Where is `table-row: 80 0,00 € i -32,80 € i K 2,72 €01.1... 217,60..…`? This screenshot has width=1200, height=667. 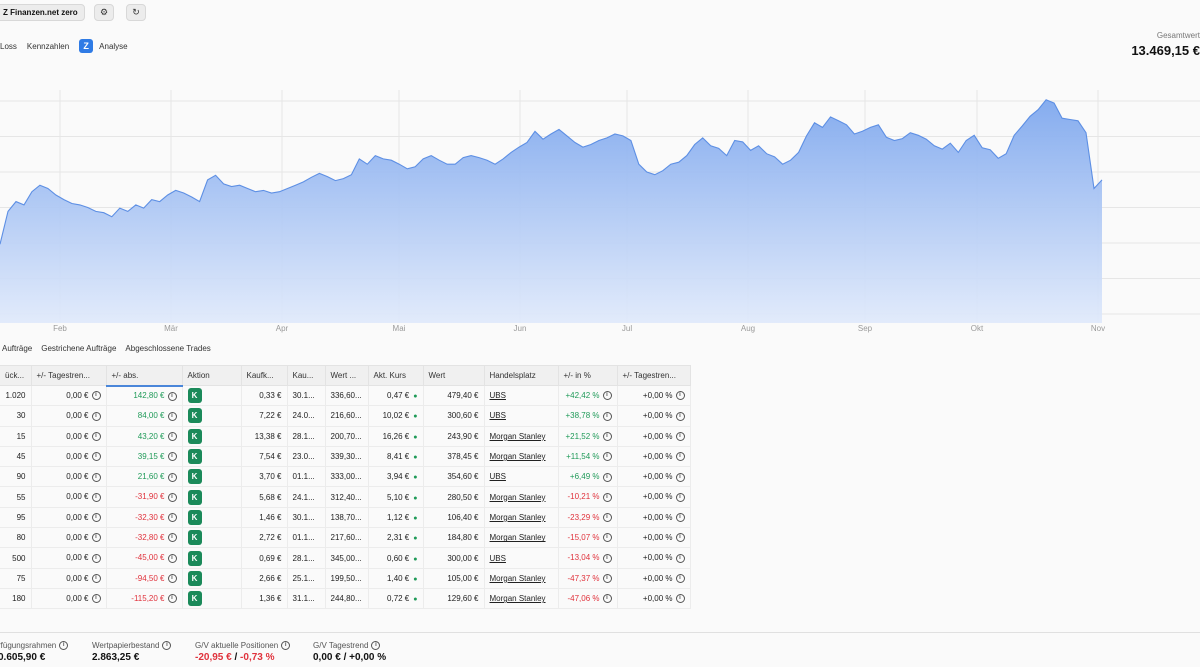
table-row: 80 0,00 € i -32,80 € i K 2,72 €01.1... 217,60..… is located at coordinates (345, 538).